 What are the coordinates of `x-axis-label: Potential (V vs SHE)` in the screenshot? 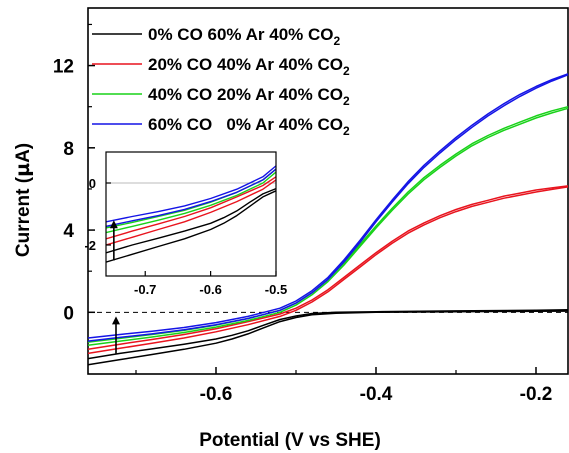 It's located at (290, 440).